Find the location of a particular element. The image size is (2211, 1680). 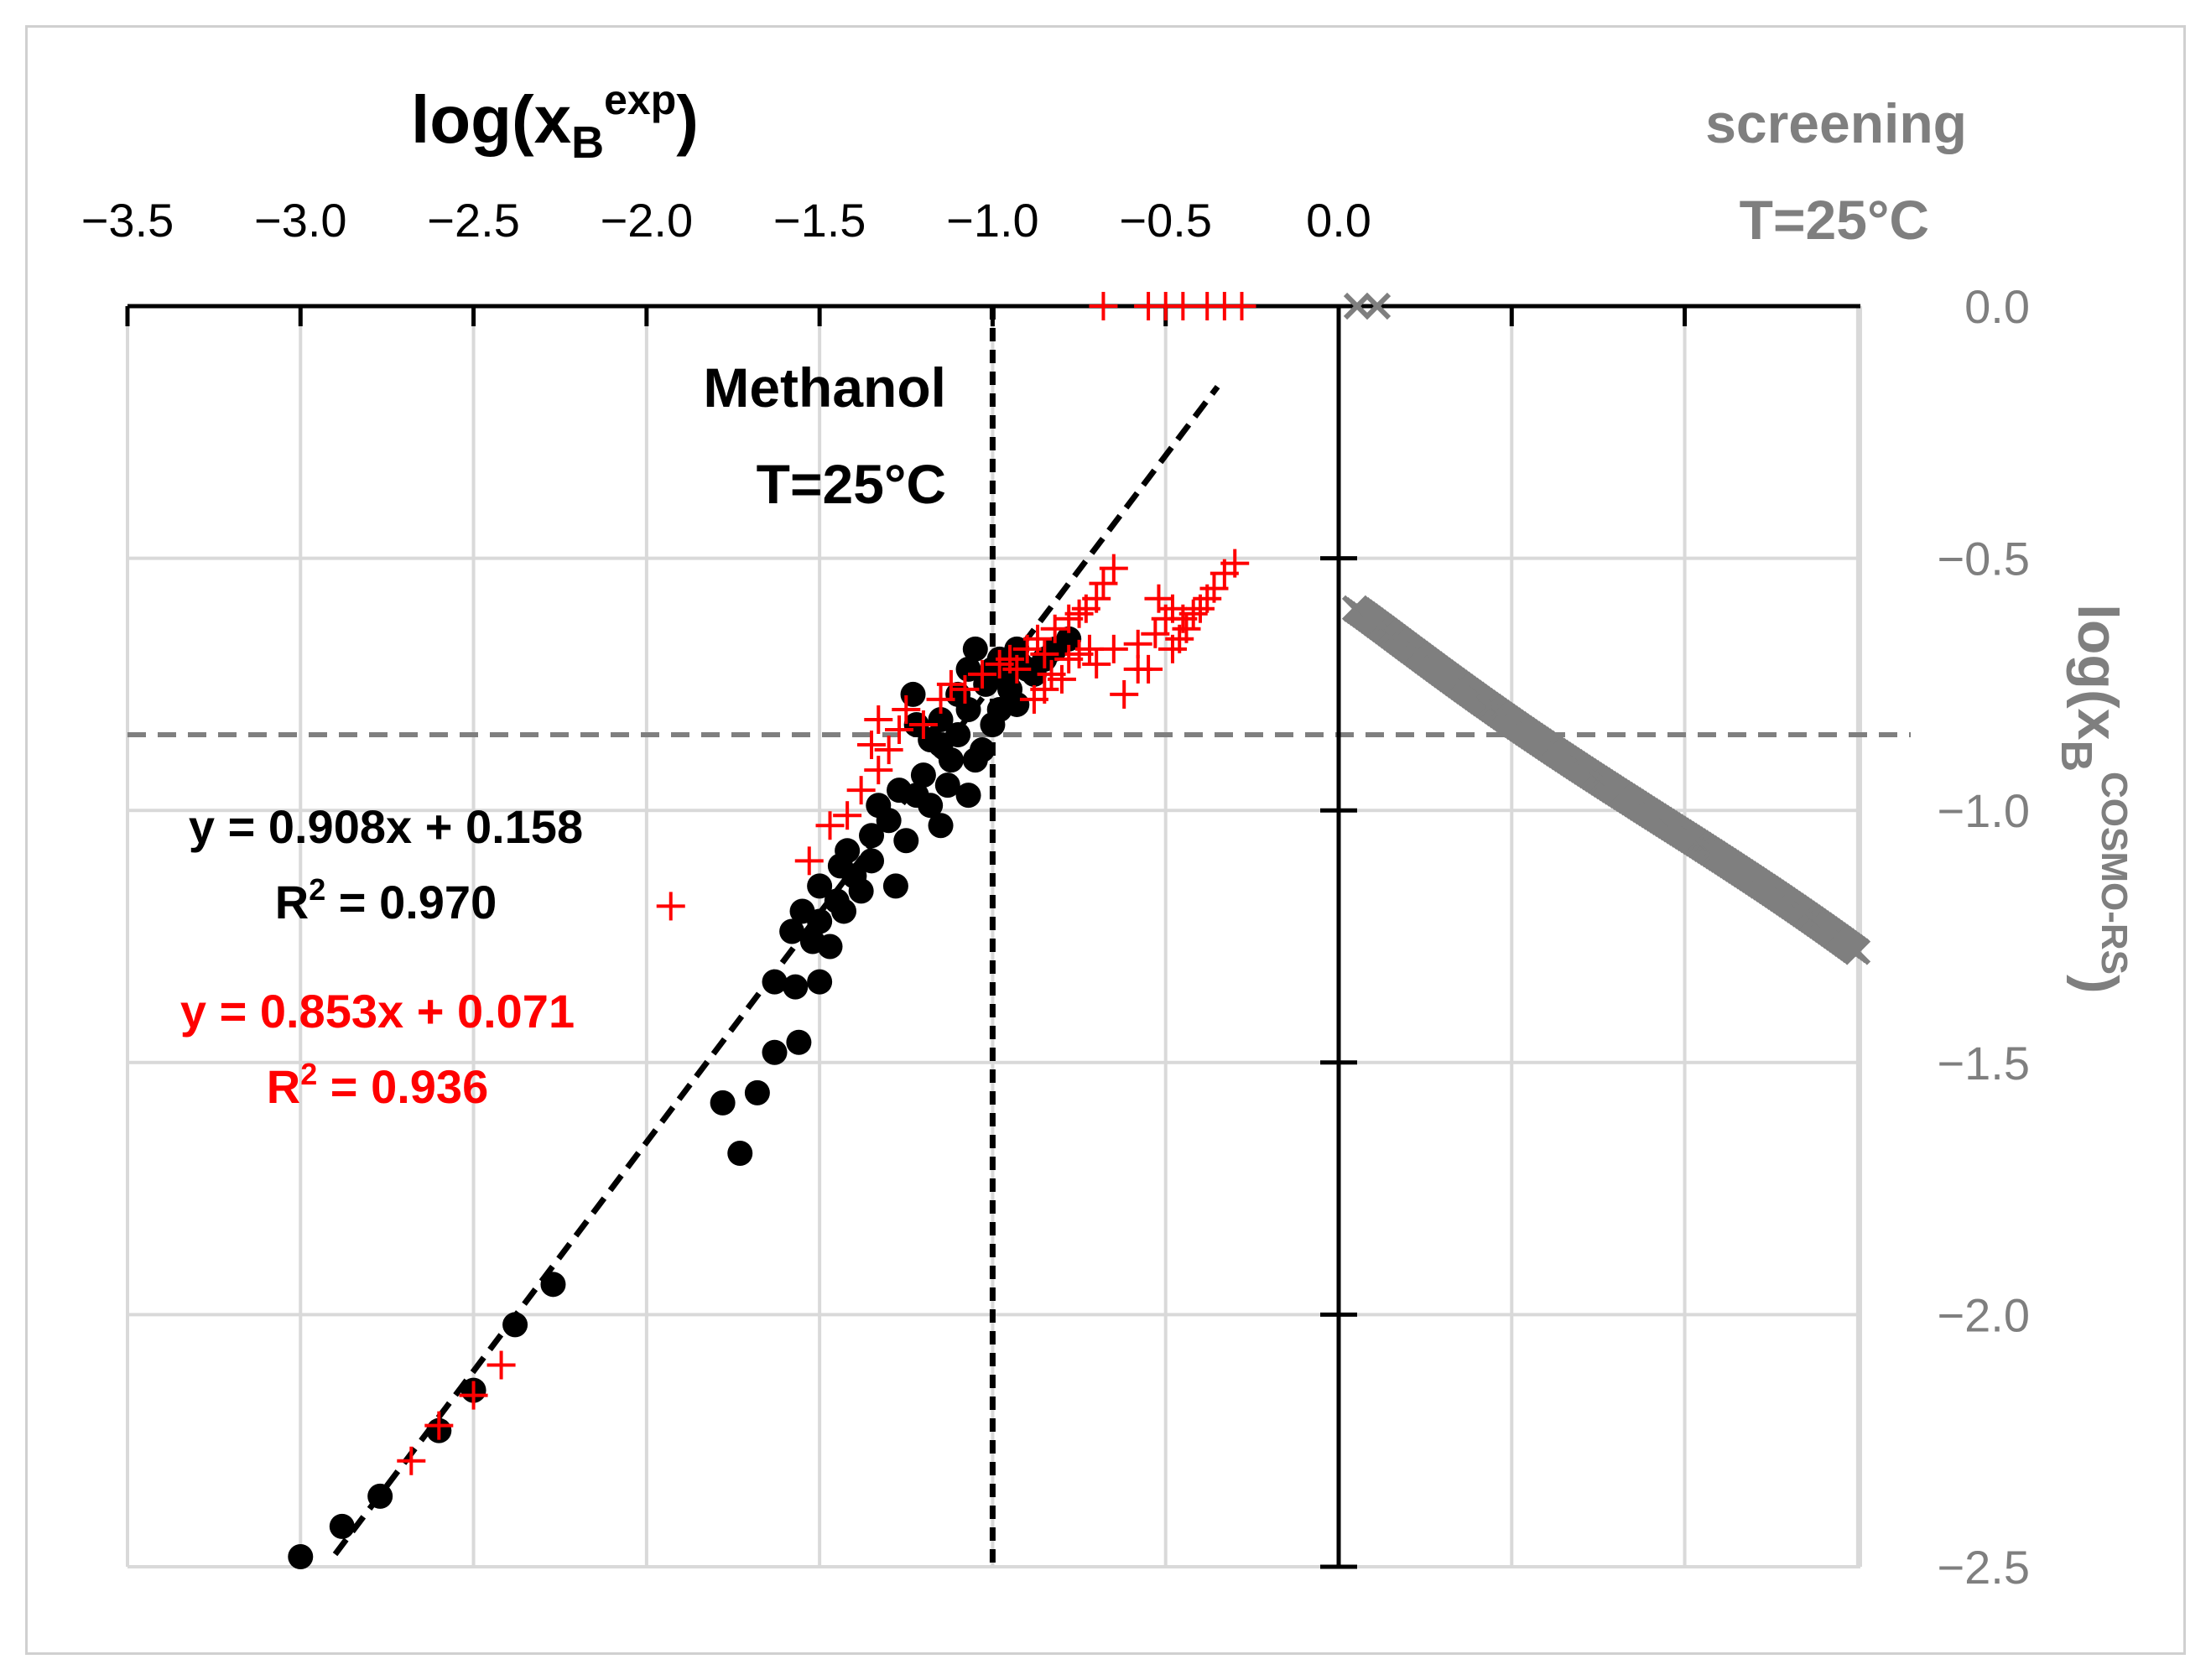

methanol-label: Methanol is located at coordinates (824, 387).